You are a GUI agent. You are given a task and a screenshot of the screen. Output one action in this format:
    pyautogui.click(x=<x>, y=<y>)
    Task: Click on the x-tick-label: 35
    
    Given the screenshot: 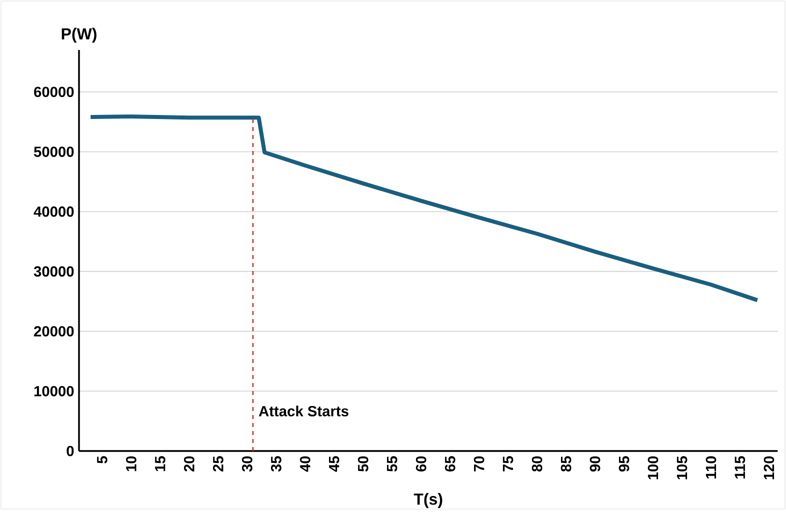 What is the action you would take?
    pyautogui.click(x=276, y=464)
    